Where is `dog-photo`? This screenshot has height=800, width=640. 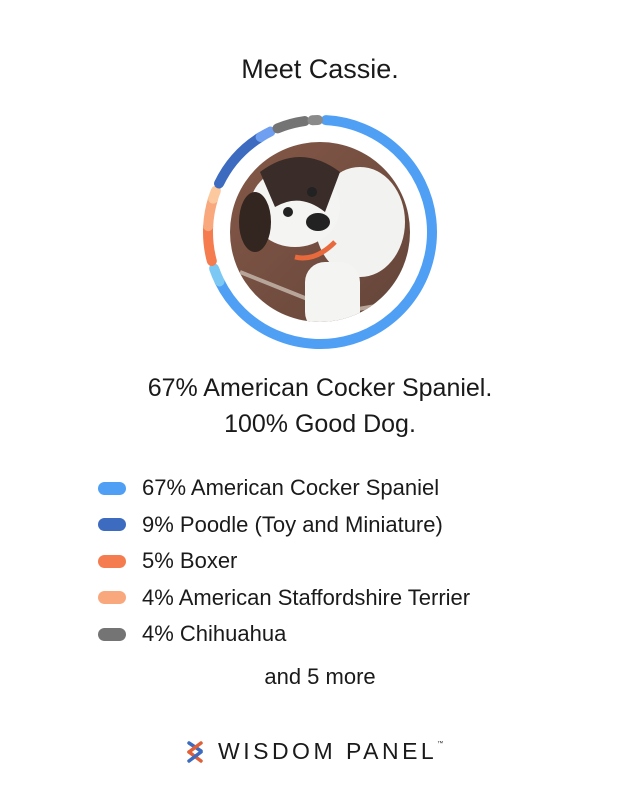
dog-photo is located at coordinates (320, 232).